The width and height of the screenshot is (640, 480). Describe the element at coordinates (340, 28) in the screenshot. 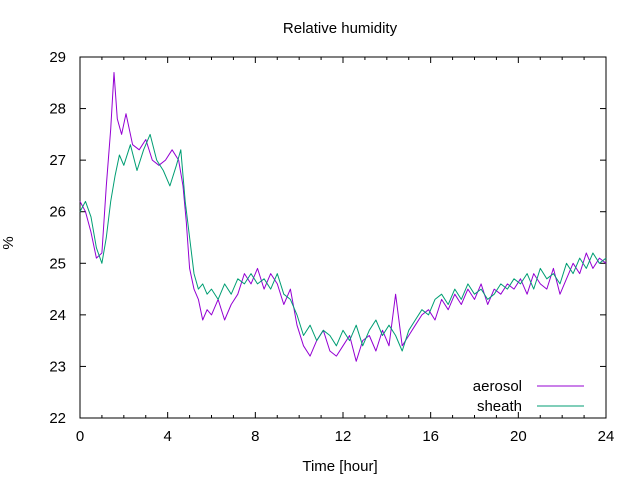

I see `chart-title: Relative humidity` at that location.